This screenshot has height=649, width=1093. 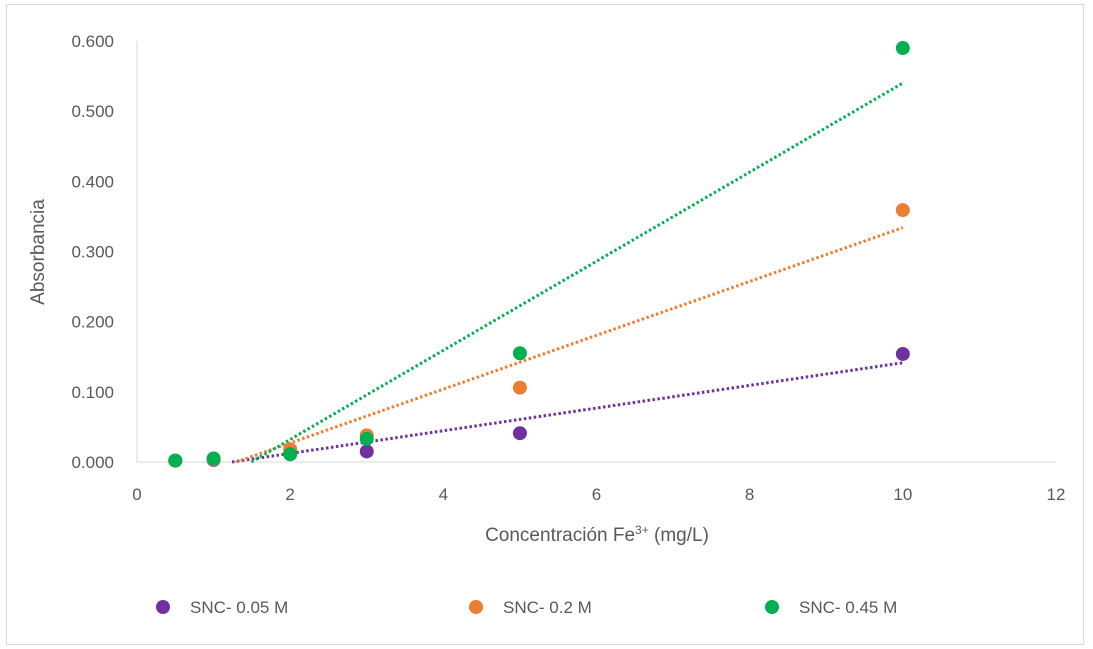 I want to click on x-tick-label: 10, so click(x=902, y=494).